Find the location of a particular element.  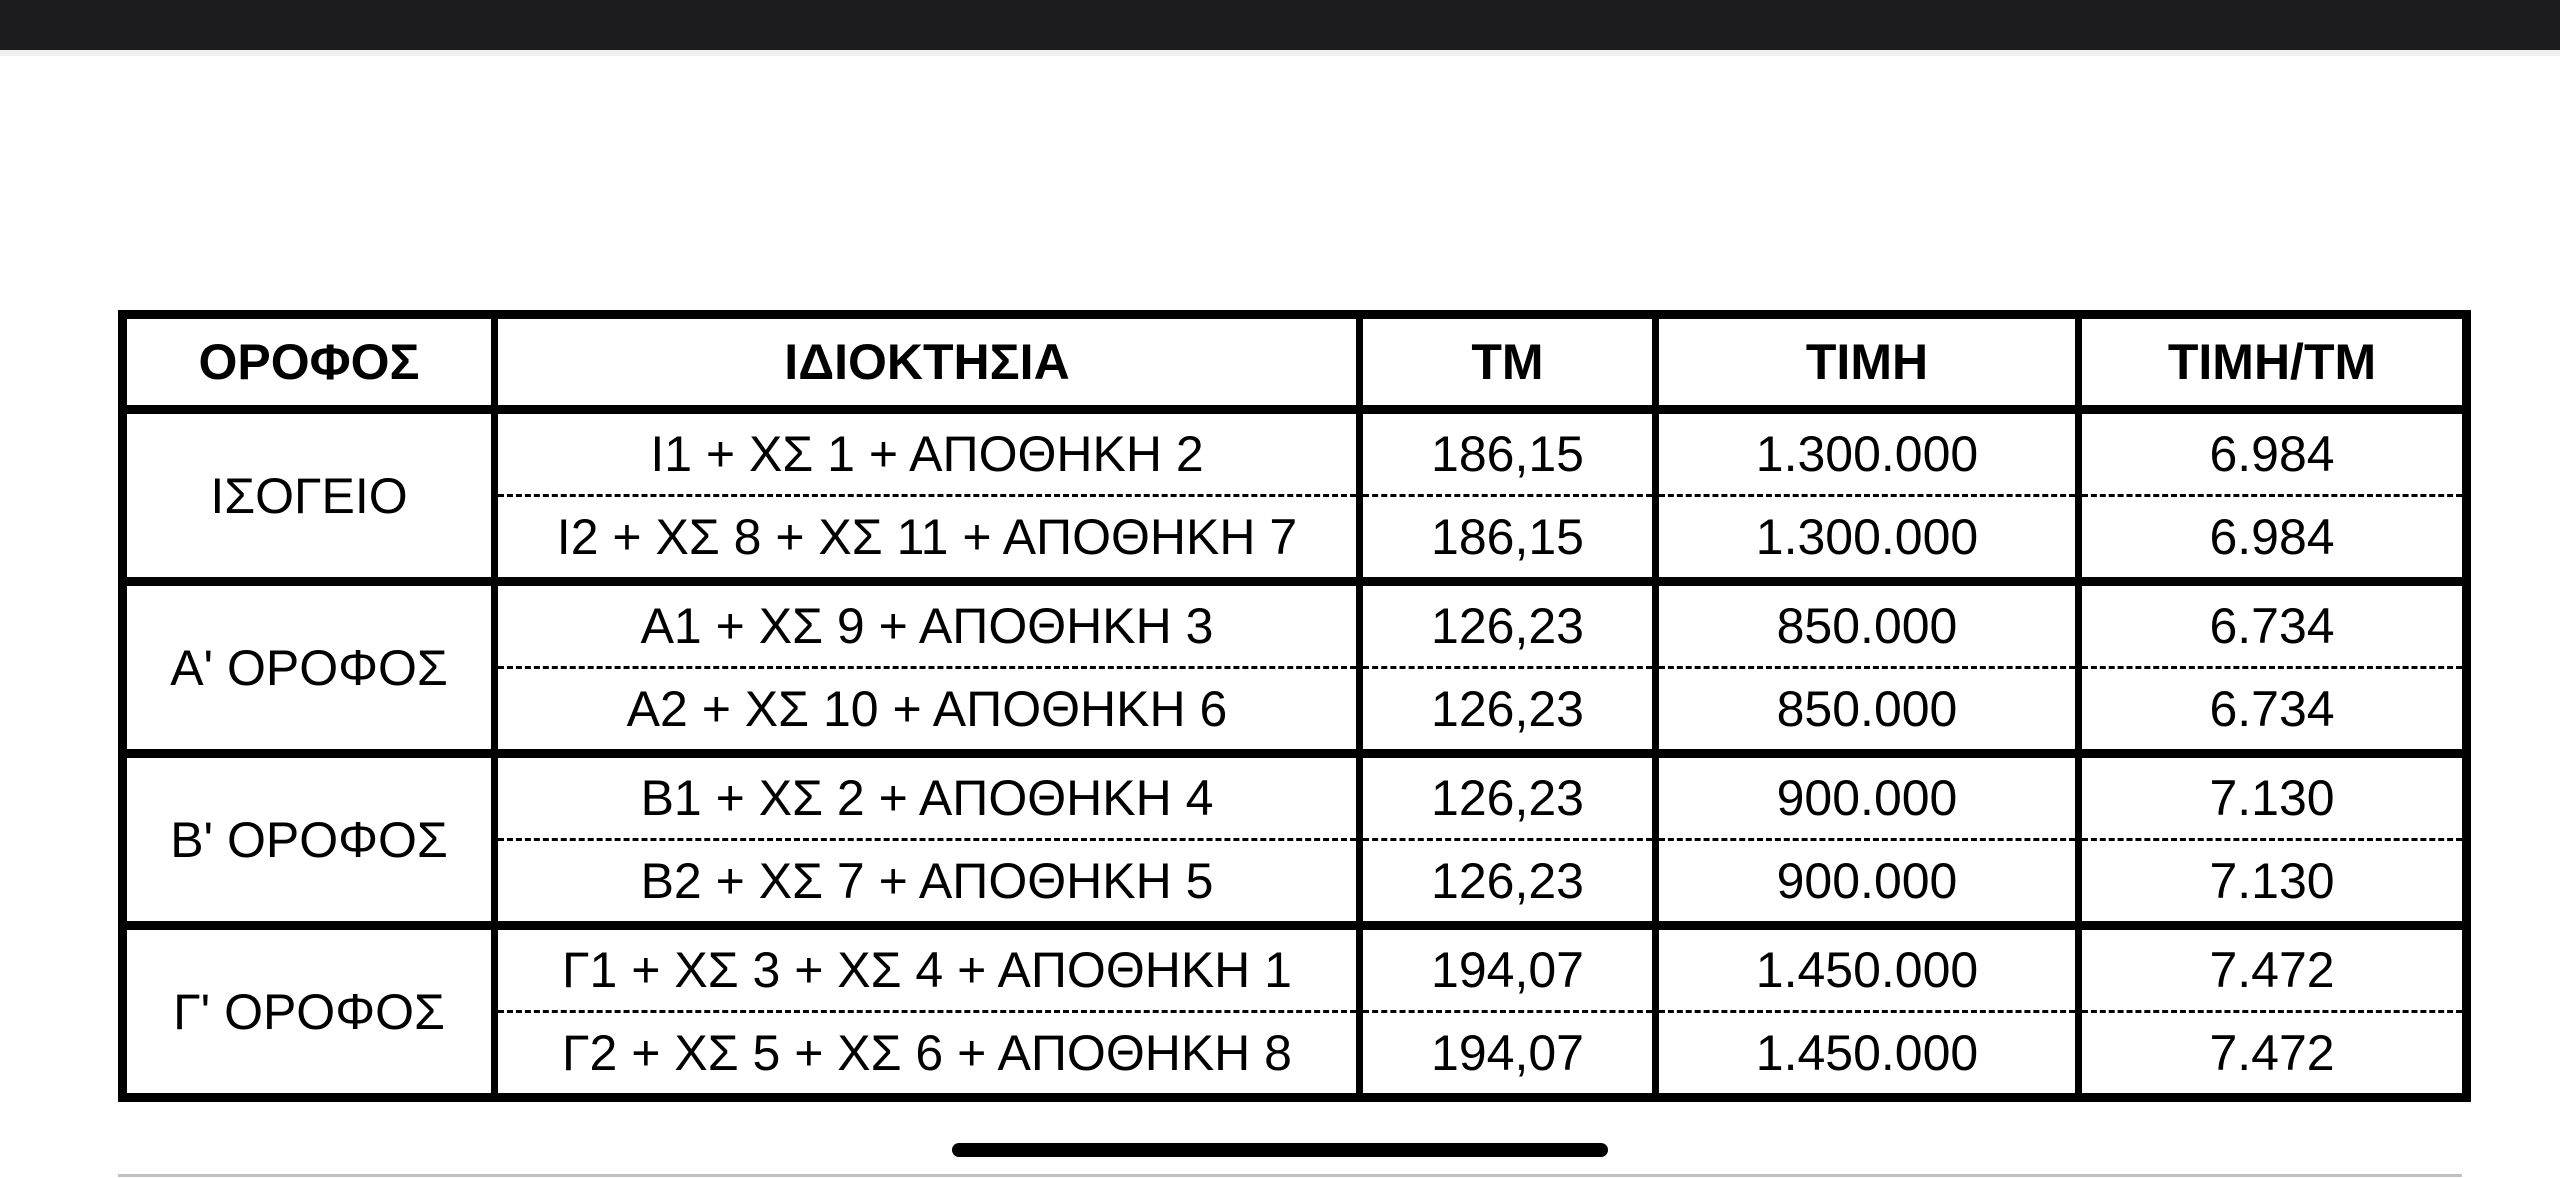

table-row: Β2 + ΧΣ 7 + ΑΠΟΘΗΚΗ 5 126,23 900.000 7.130 is located at coordinates (1296, 884).